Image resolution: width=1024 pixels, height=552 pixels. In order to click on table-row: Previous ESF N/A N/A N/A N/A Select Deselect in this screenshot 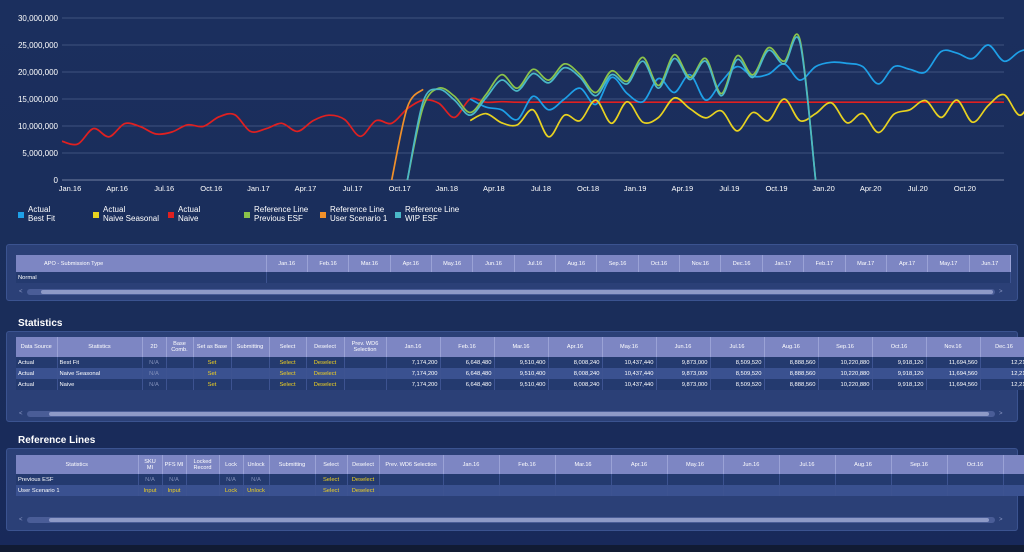, I will do `click(520, 479)`.